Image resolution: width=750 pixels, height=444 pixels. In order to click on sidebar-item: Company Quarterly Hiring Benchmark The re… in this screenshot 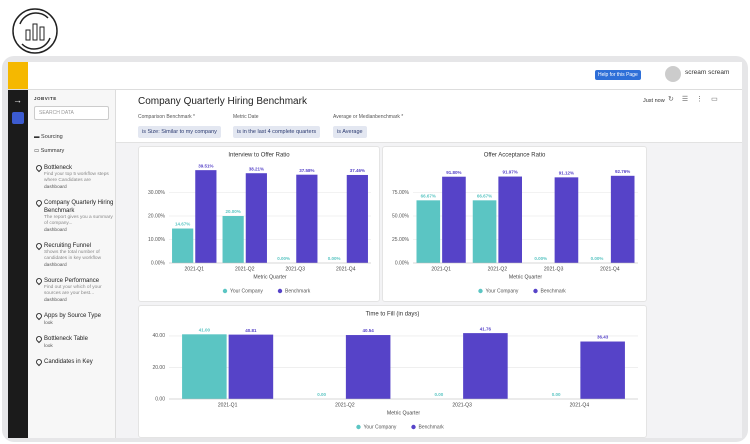, I will do `click(74, 216)`.